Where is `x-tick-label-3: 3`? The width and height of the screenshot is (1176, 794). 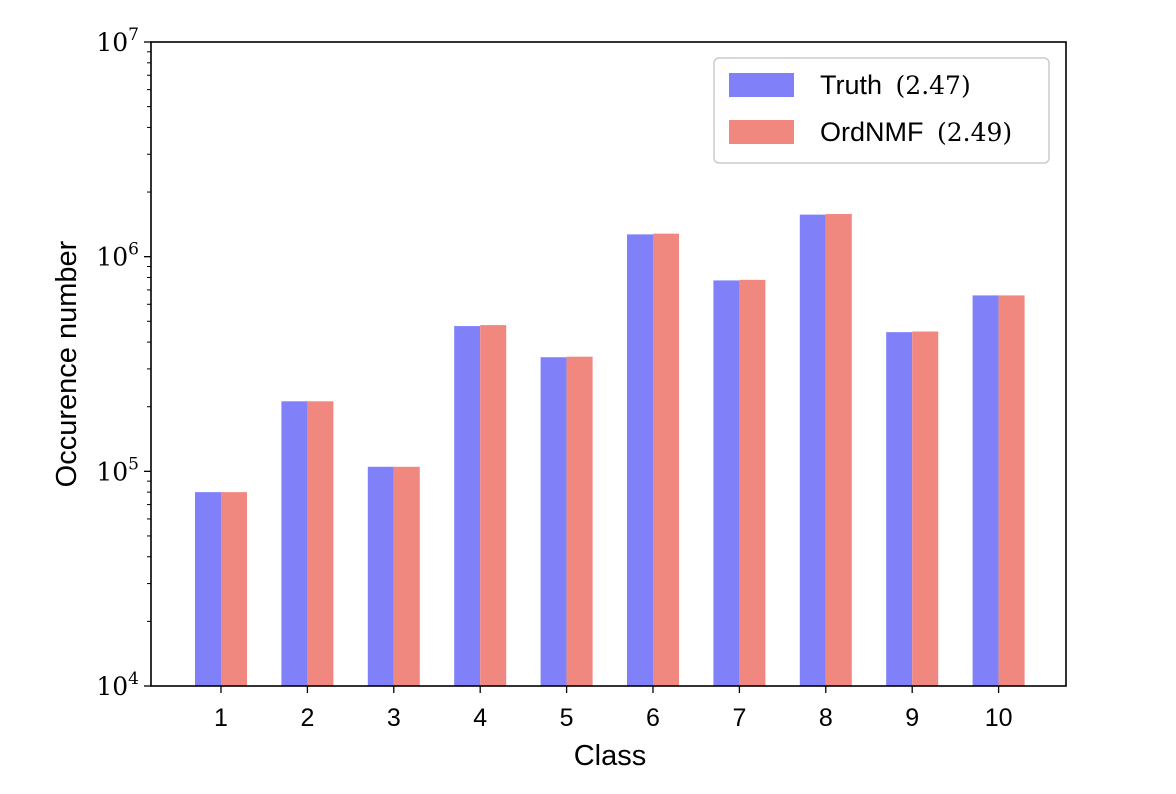 x-tick-label-3: 3 is located at coordinates (394, 718).